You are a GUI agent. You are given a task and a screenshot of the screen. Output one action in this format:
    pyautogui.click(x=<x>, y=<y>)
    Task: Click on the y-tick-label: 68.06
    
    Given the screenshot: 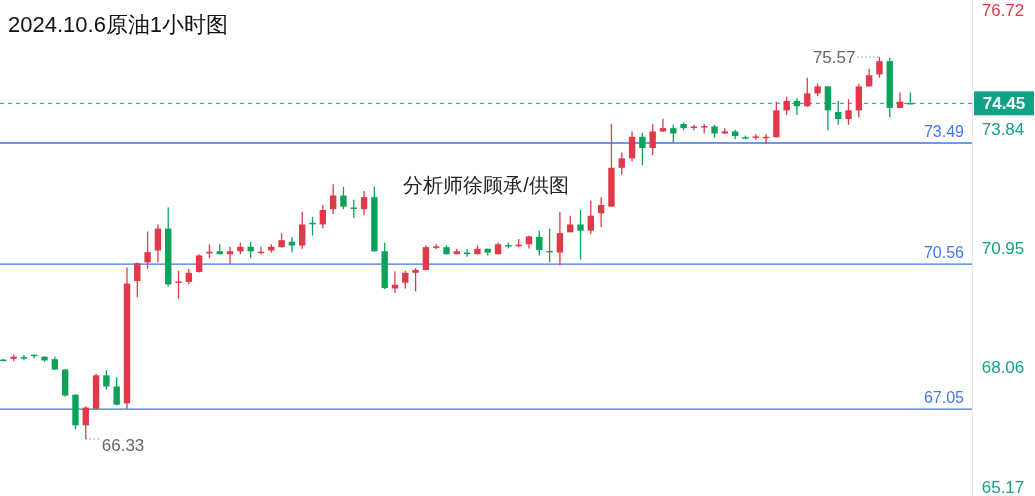 What is the action you would take?
    pyautogui.click(x=1003, y=368)
    